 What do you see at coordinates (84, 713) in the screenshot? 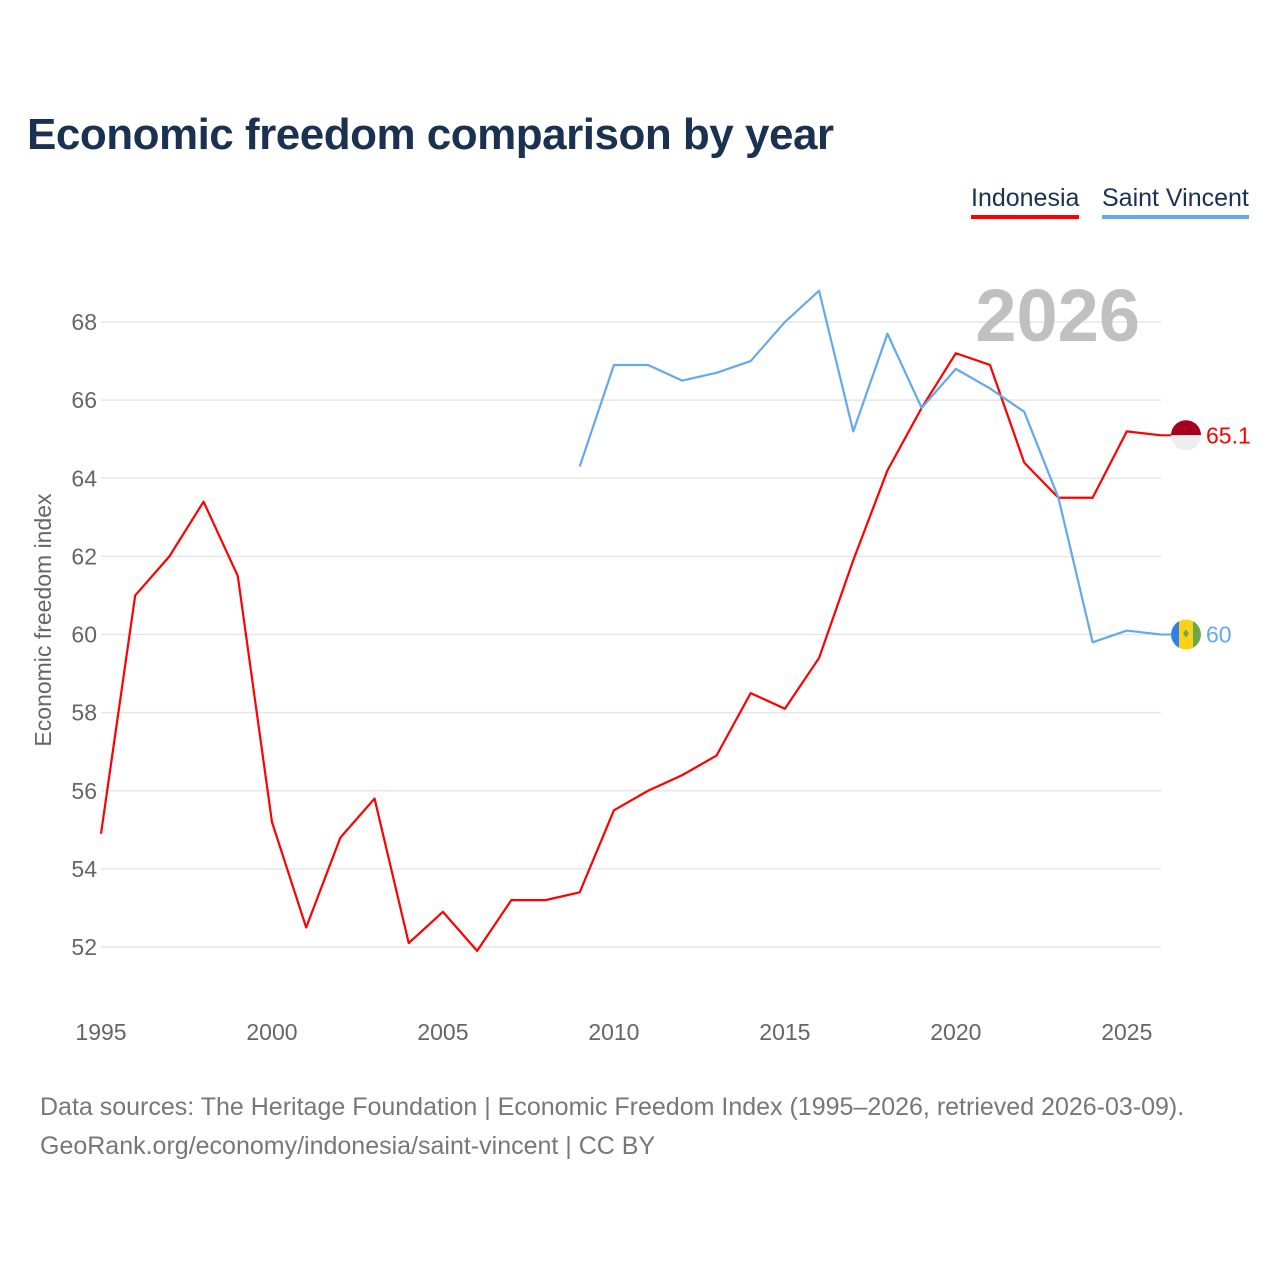
I see `y-tick-label: 58` at bounding box center [84, 713].